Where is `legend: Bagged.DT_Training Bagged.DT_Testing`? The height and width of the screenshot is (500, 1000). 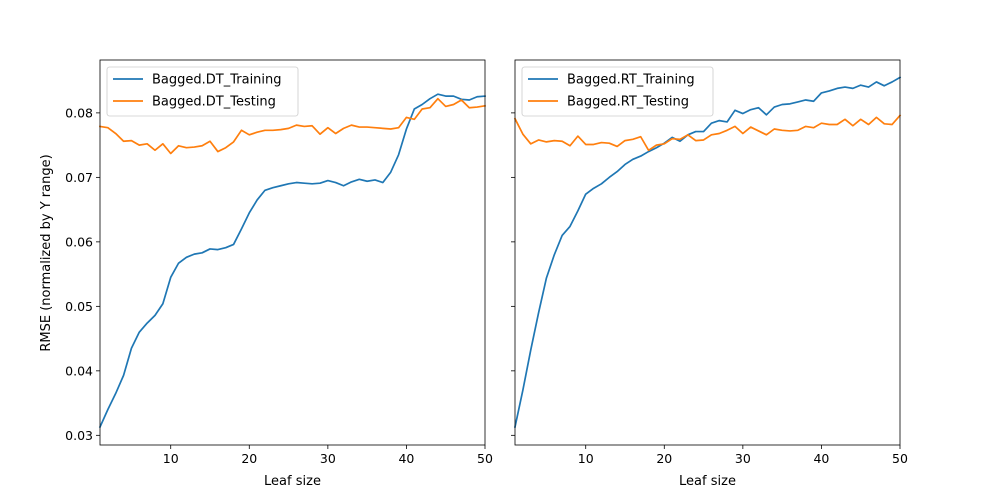
legend: Bagged.DT_Training Bagged.DT_Testing is located at coordinates (202, 91).